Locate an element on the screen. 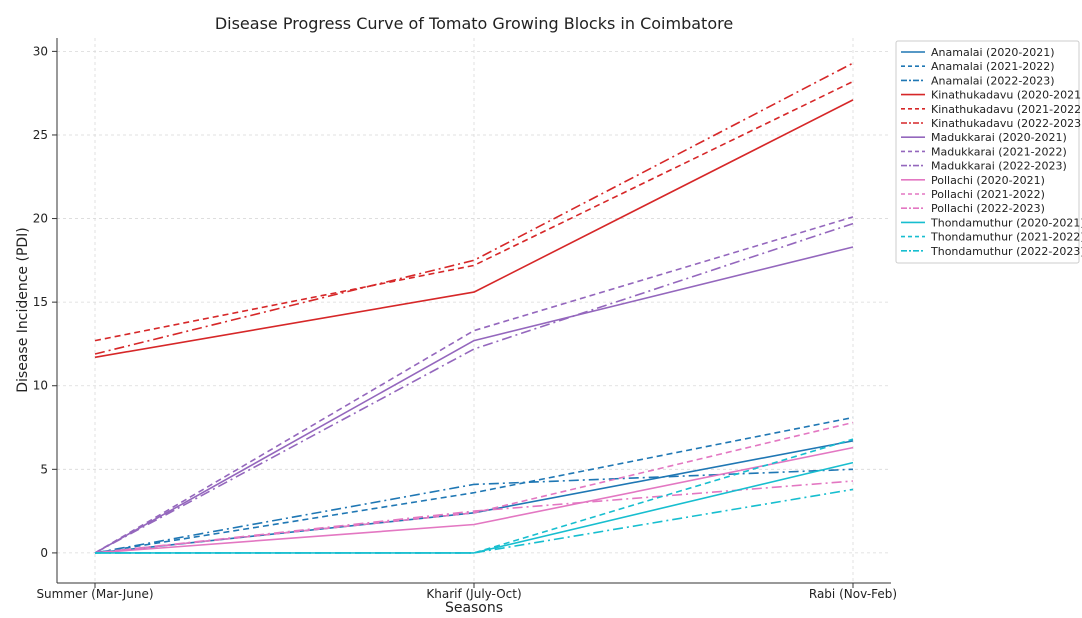 The height and width of the screenshot is (618, 1082). x-tick-label: Kharif (July-Oct) is located at coordinates (473, 594).